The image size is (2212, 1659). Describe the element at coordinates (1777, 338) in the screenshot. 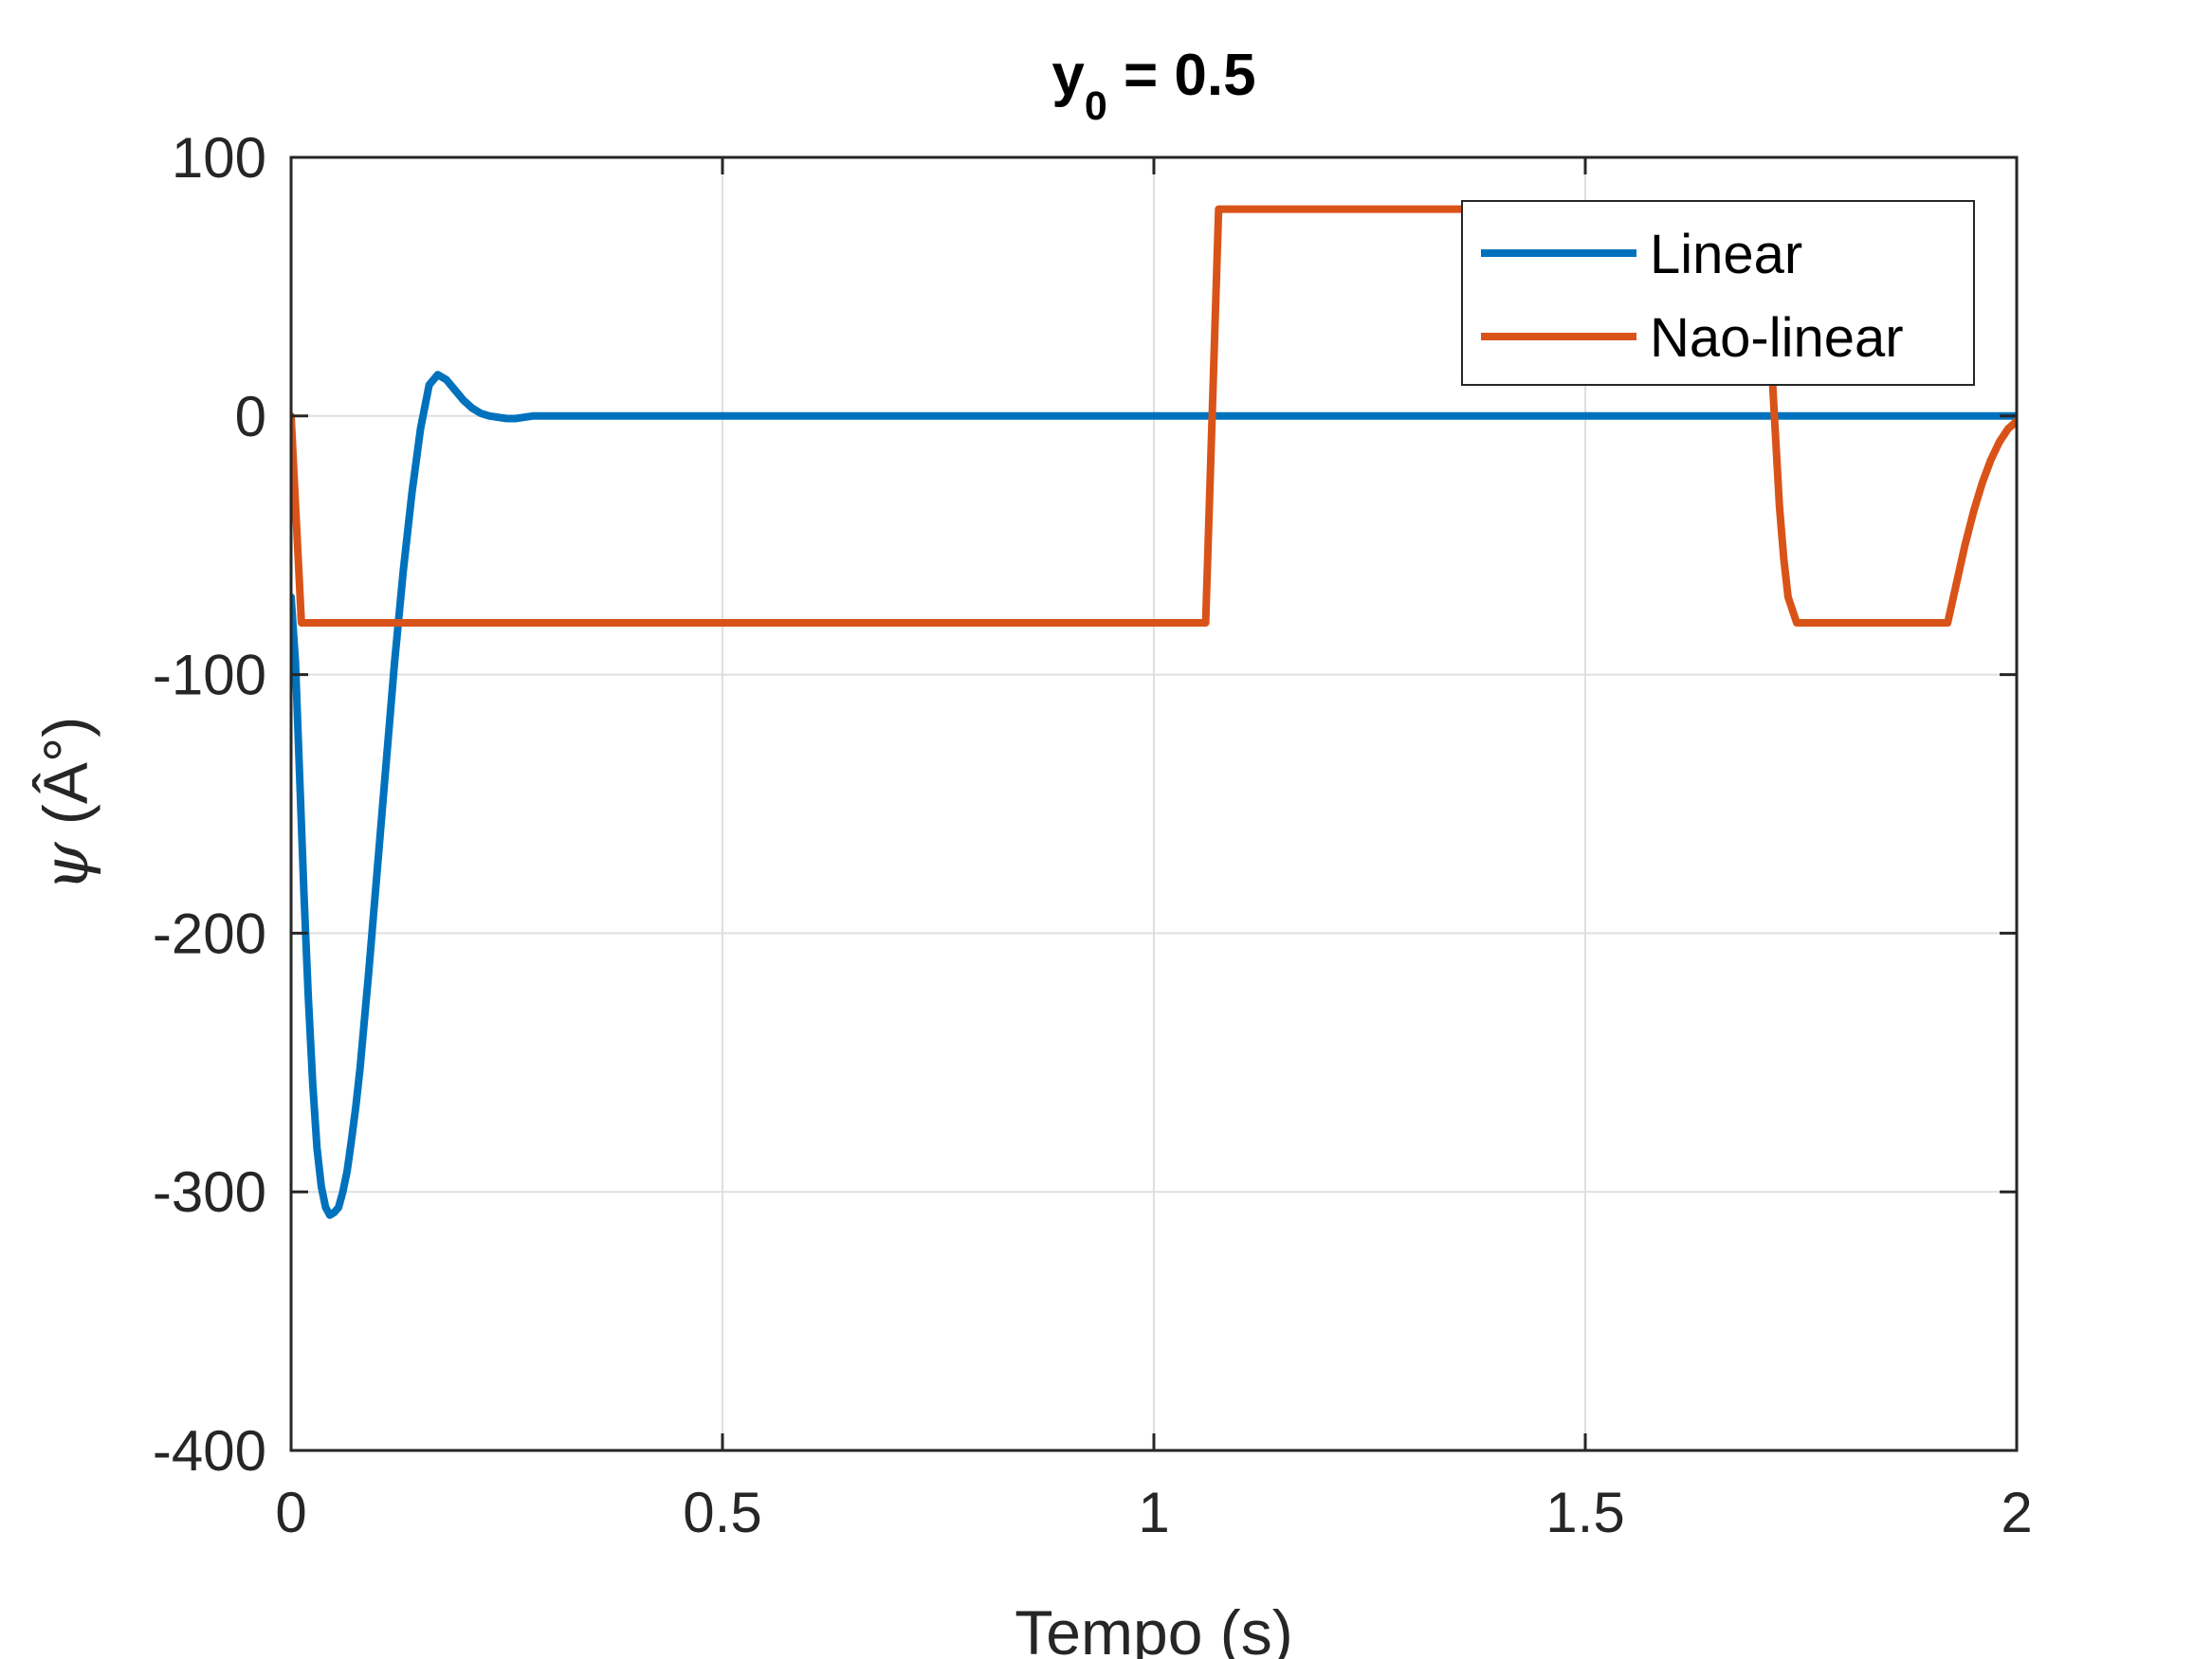

I see `legend-label-nao-linear: Nao-linear` at that location.